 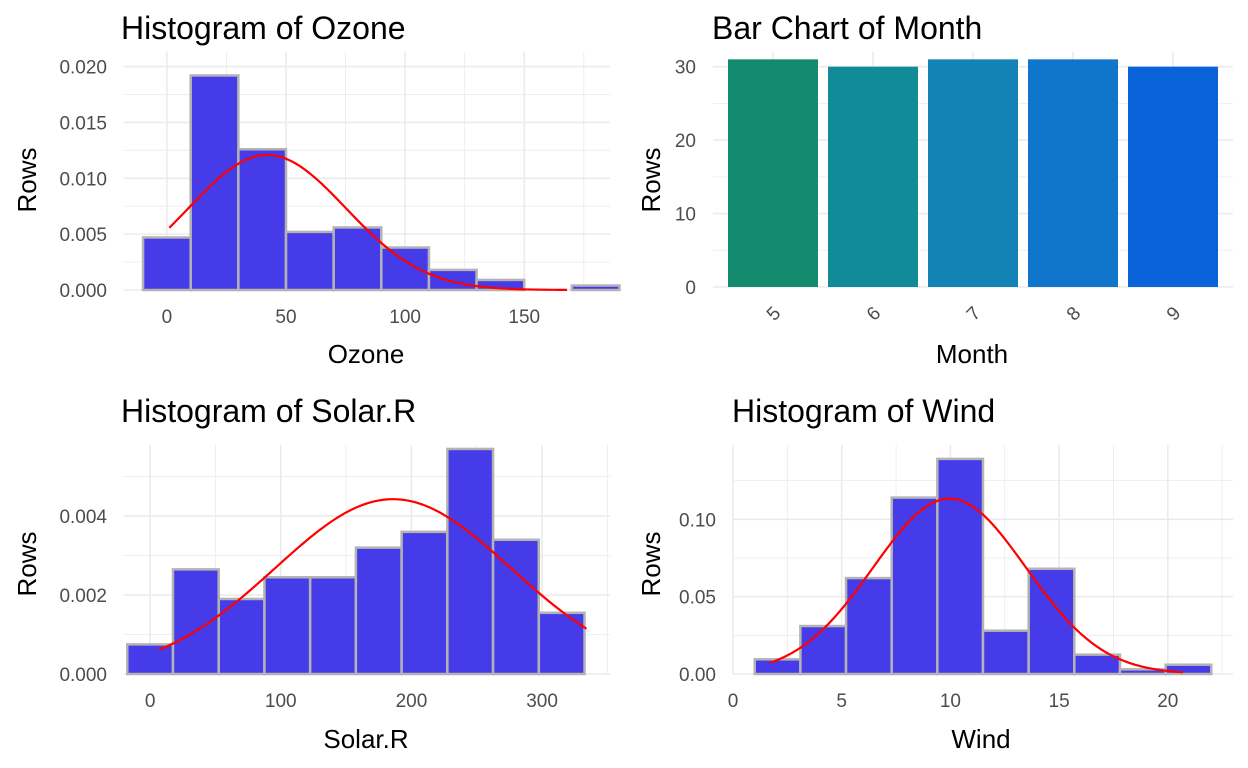 I want to click on x-tick-label: 9, so click(x=1174, y=314).